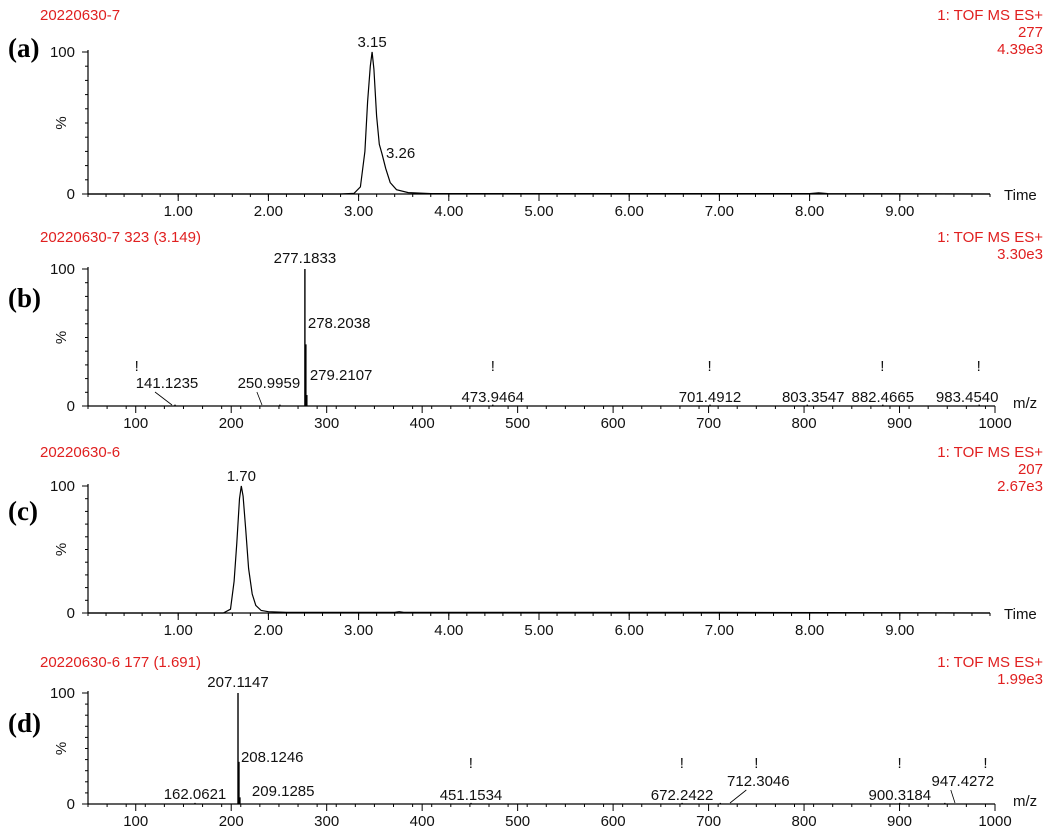  Describe the element at coordinates (80, 15) in the screenshot. I see `panel-a-header-left: 20220630-7` at that location.